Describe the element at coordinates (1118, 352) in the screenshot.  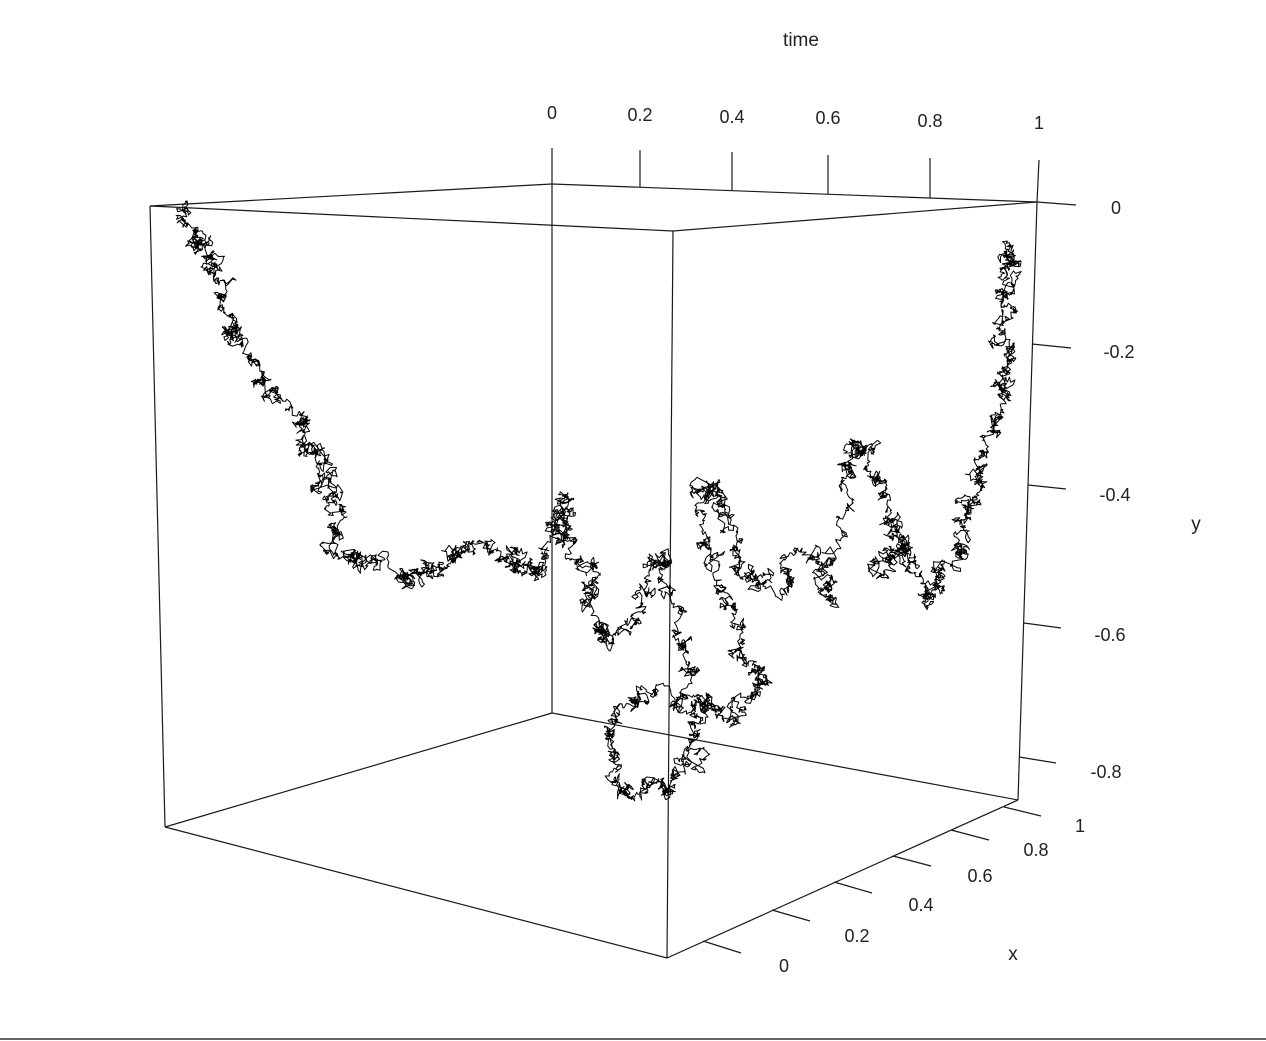
I see `y-tick-label: -0.2` at that location.